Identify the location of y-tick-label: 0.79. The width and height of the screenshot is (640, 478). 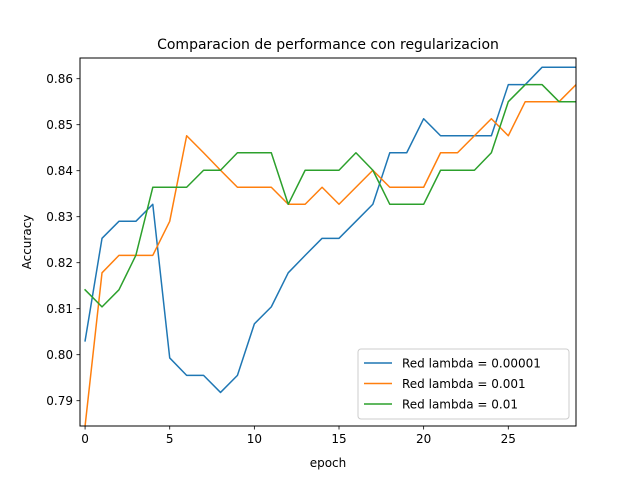
(59, 401).